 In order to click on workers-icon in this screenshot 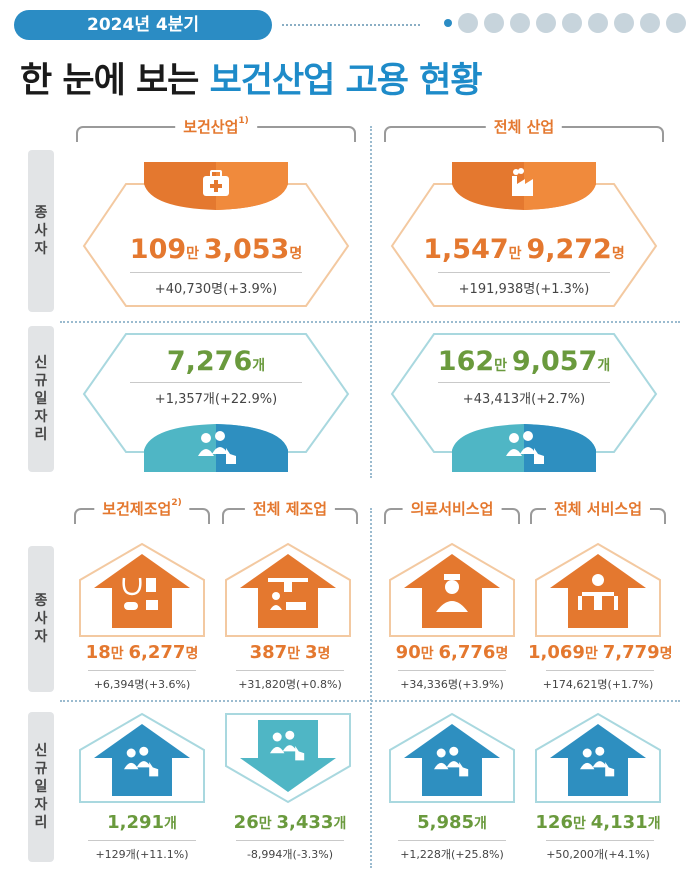, I will do `click(217, 447)`.